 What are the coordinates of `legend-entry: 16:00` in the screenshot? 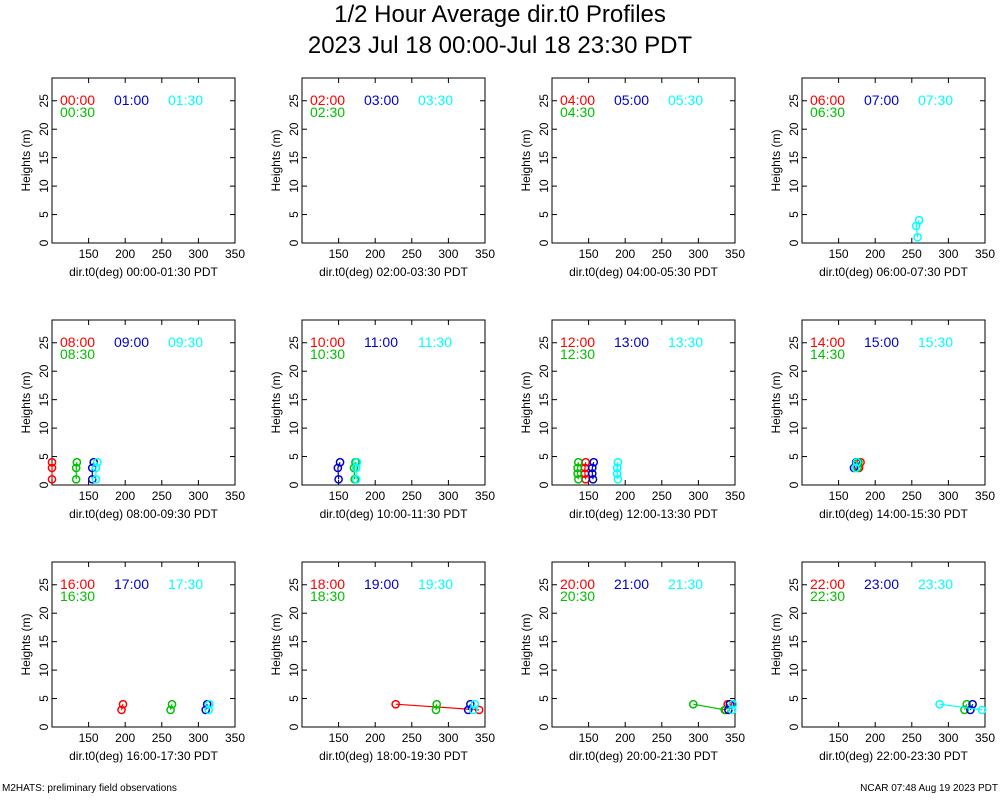 It's located at (77, 584).